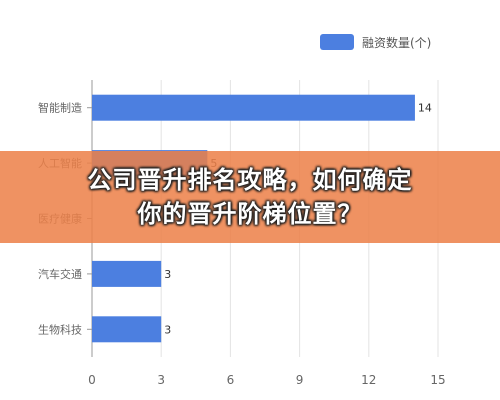 Image resolution: width=500 pixels, height=400 pixels. I want to click on x-tick-label-9: 9, so click(300, 380).